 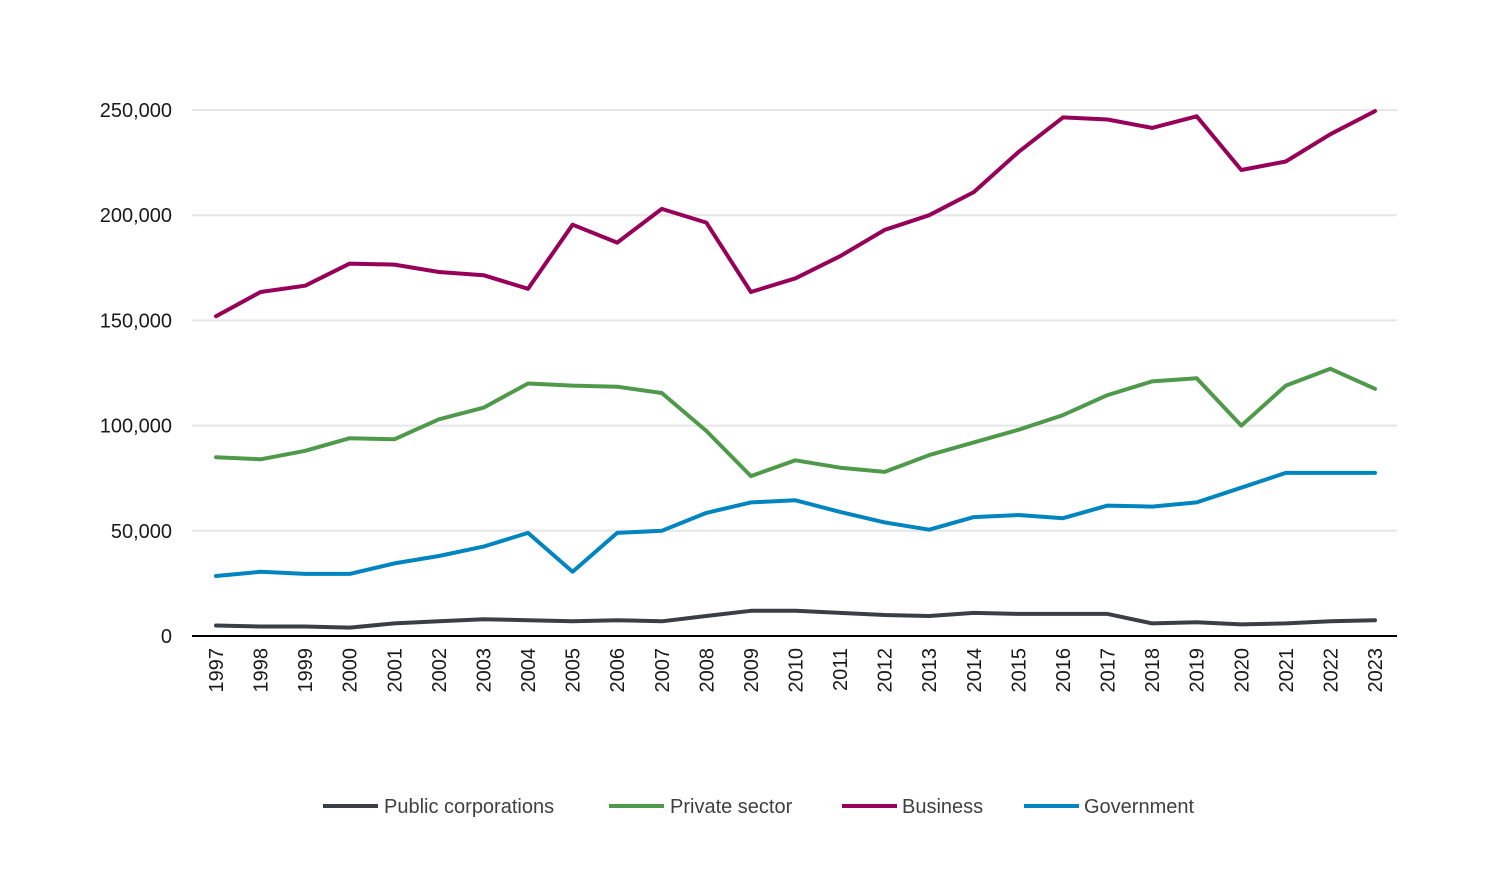 What do you see at coordinates (663, 670) in the screenshot?
I see `x-tick-label: 2007` at bounding box center [663, 670].